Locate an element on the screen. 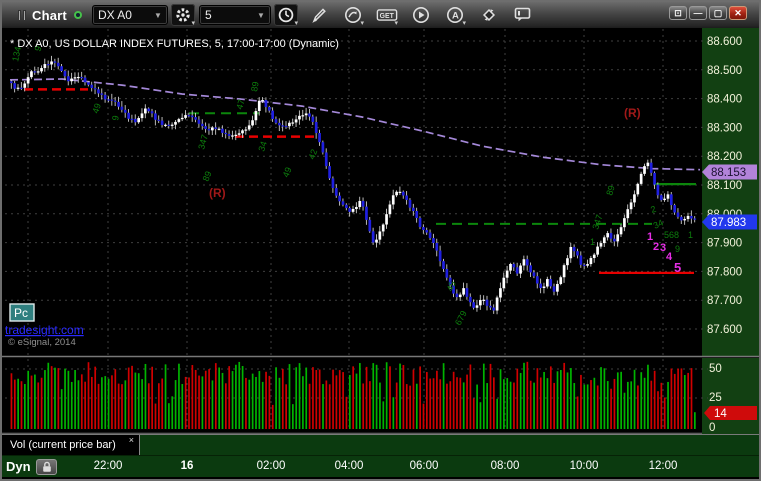  alerts-icon: A is located at coordinates (454, 15).